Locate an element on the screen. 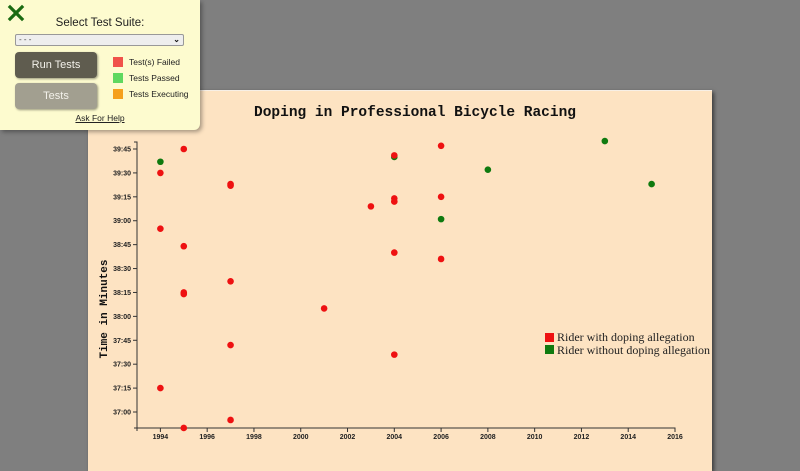 The image size is (800, 471). svg-text: 39:15 is located at coordinates (122, 197).